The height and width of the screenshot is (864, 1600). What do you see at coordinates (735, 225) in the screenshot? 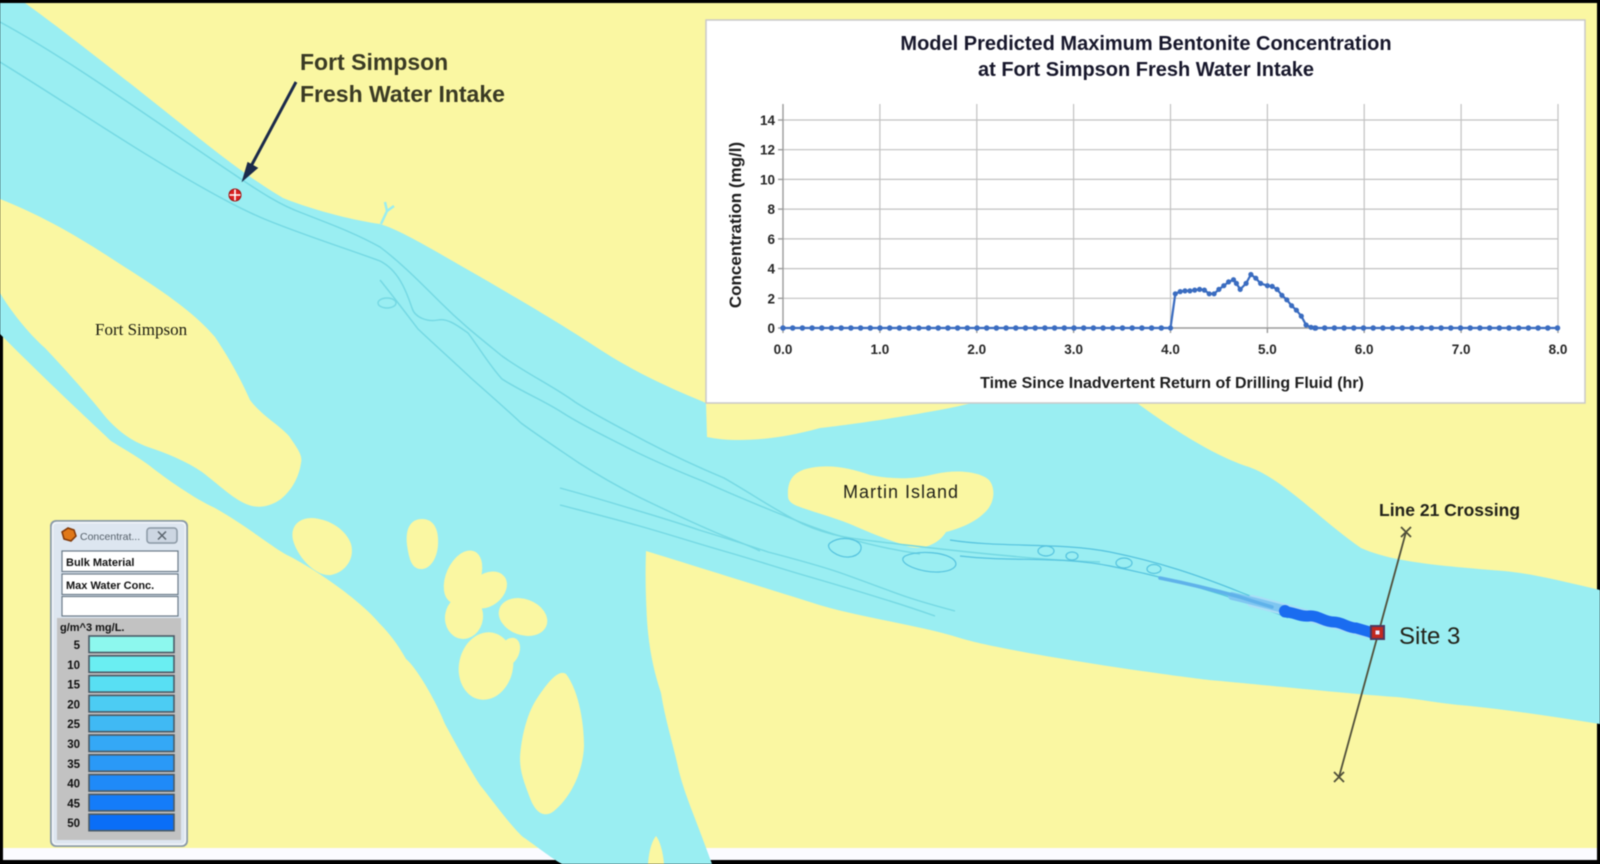
I see `svg-text: Concentration (mg/l)` at bounding box center [735, 225].